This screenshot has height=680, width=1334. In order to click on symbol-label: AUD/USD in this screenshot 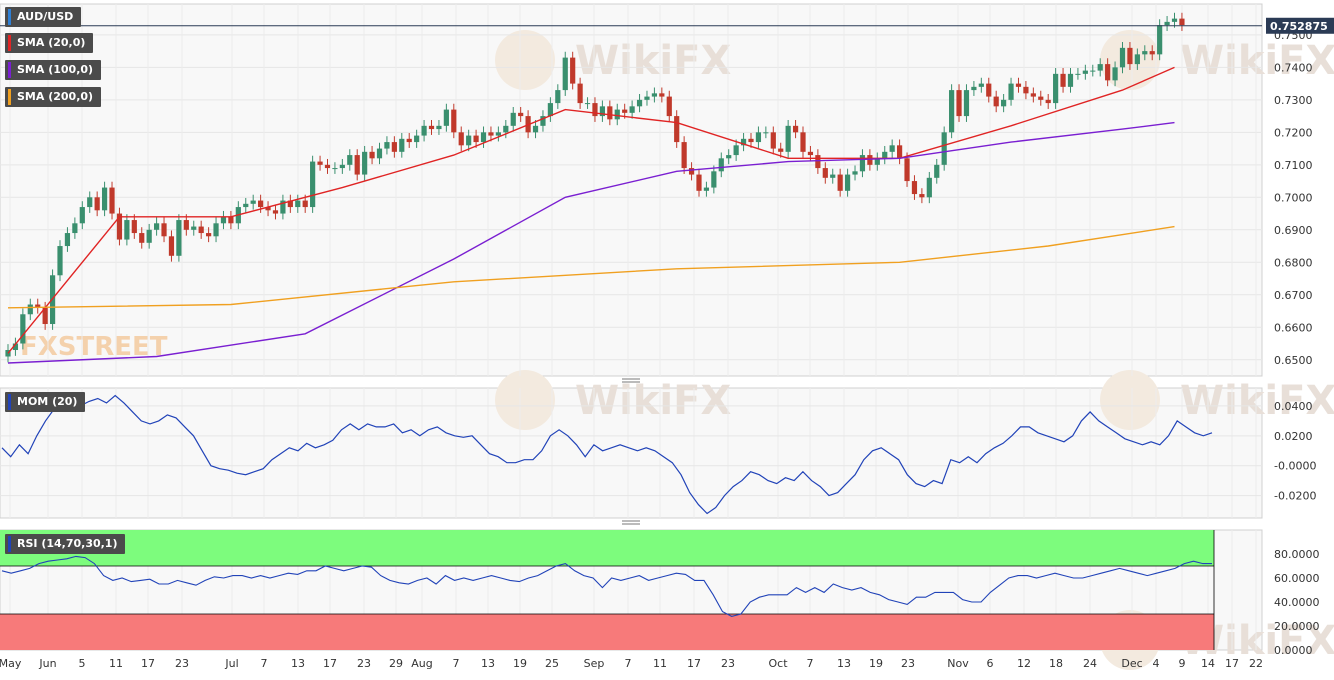, I will do `click(43, 17)`.